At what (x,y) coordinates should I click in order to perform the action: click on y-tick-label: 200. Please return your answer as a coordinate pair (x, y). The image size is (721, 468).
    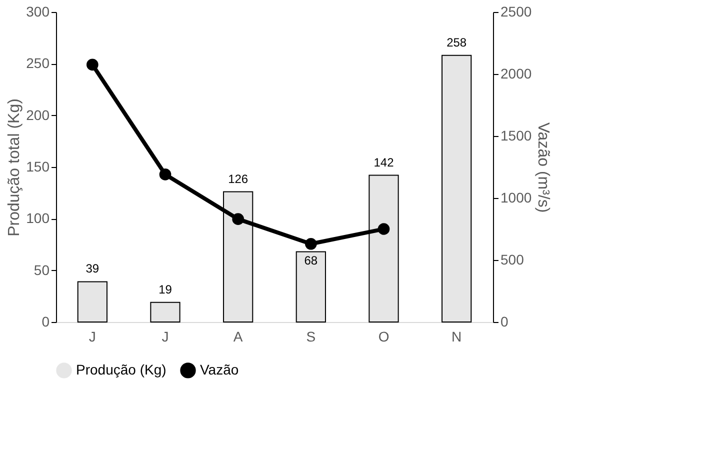
    Looking at the image, I should click on (38, 114).